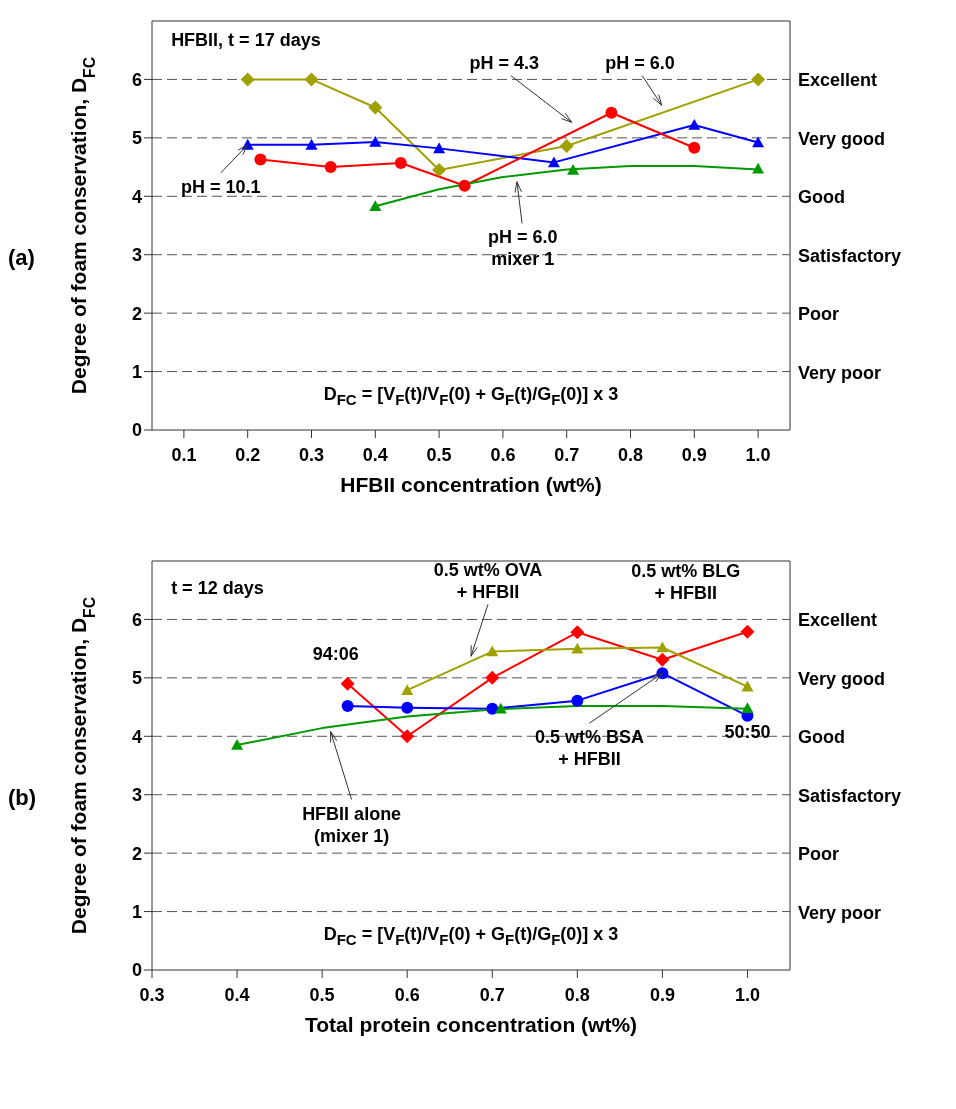 The width and height of the screenshot is (956, 1109). I want to click on annotation: t = 12 days, so click(217, 588).